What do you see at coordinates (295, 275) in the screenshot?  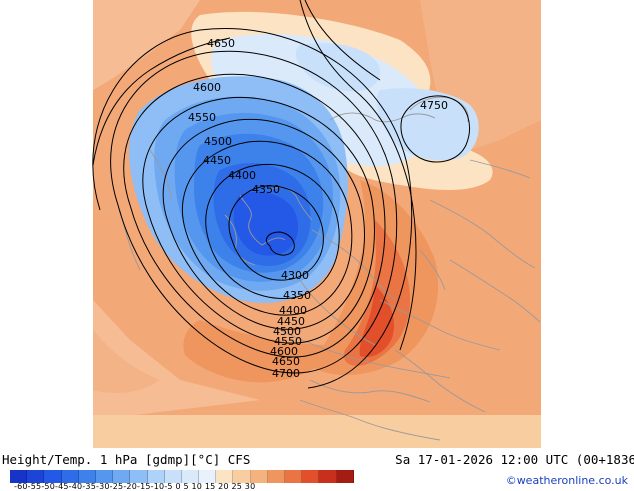 I see `contour-label: 4300` at bounding box center [295, 275].